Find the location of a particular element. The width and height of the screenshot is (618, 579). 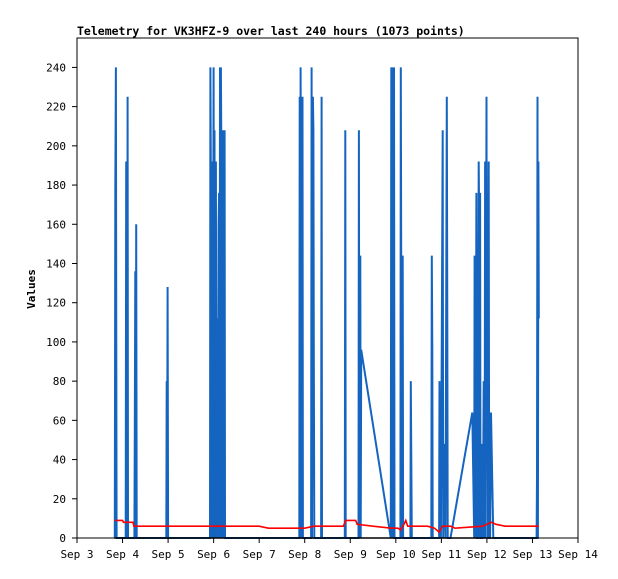

x-tick-label: Sep 12 is located at coordinates (487, 554).